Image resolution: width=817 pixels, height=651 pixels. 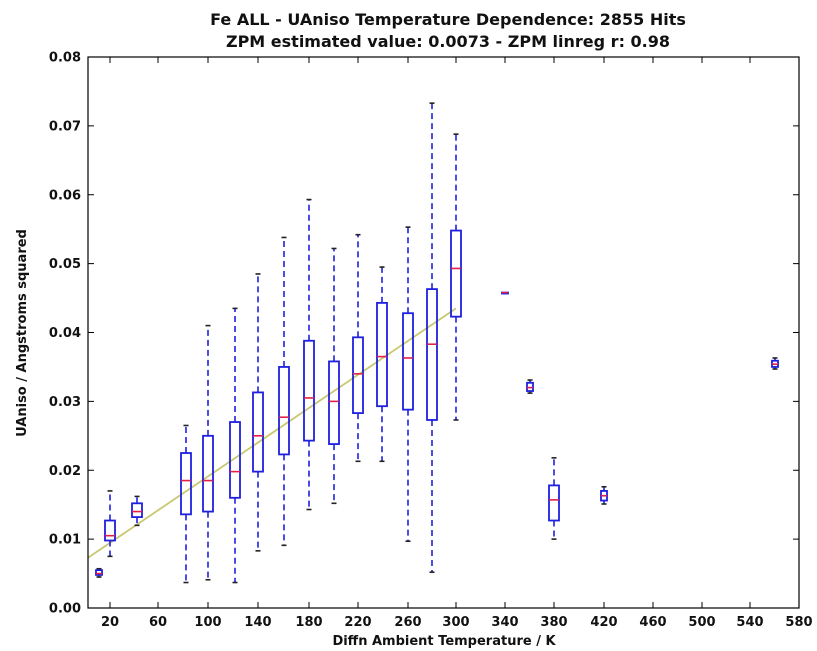 I want to click on x-tick-label: 540, so click(x=749, y=622).